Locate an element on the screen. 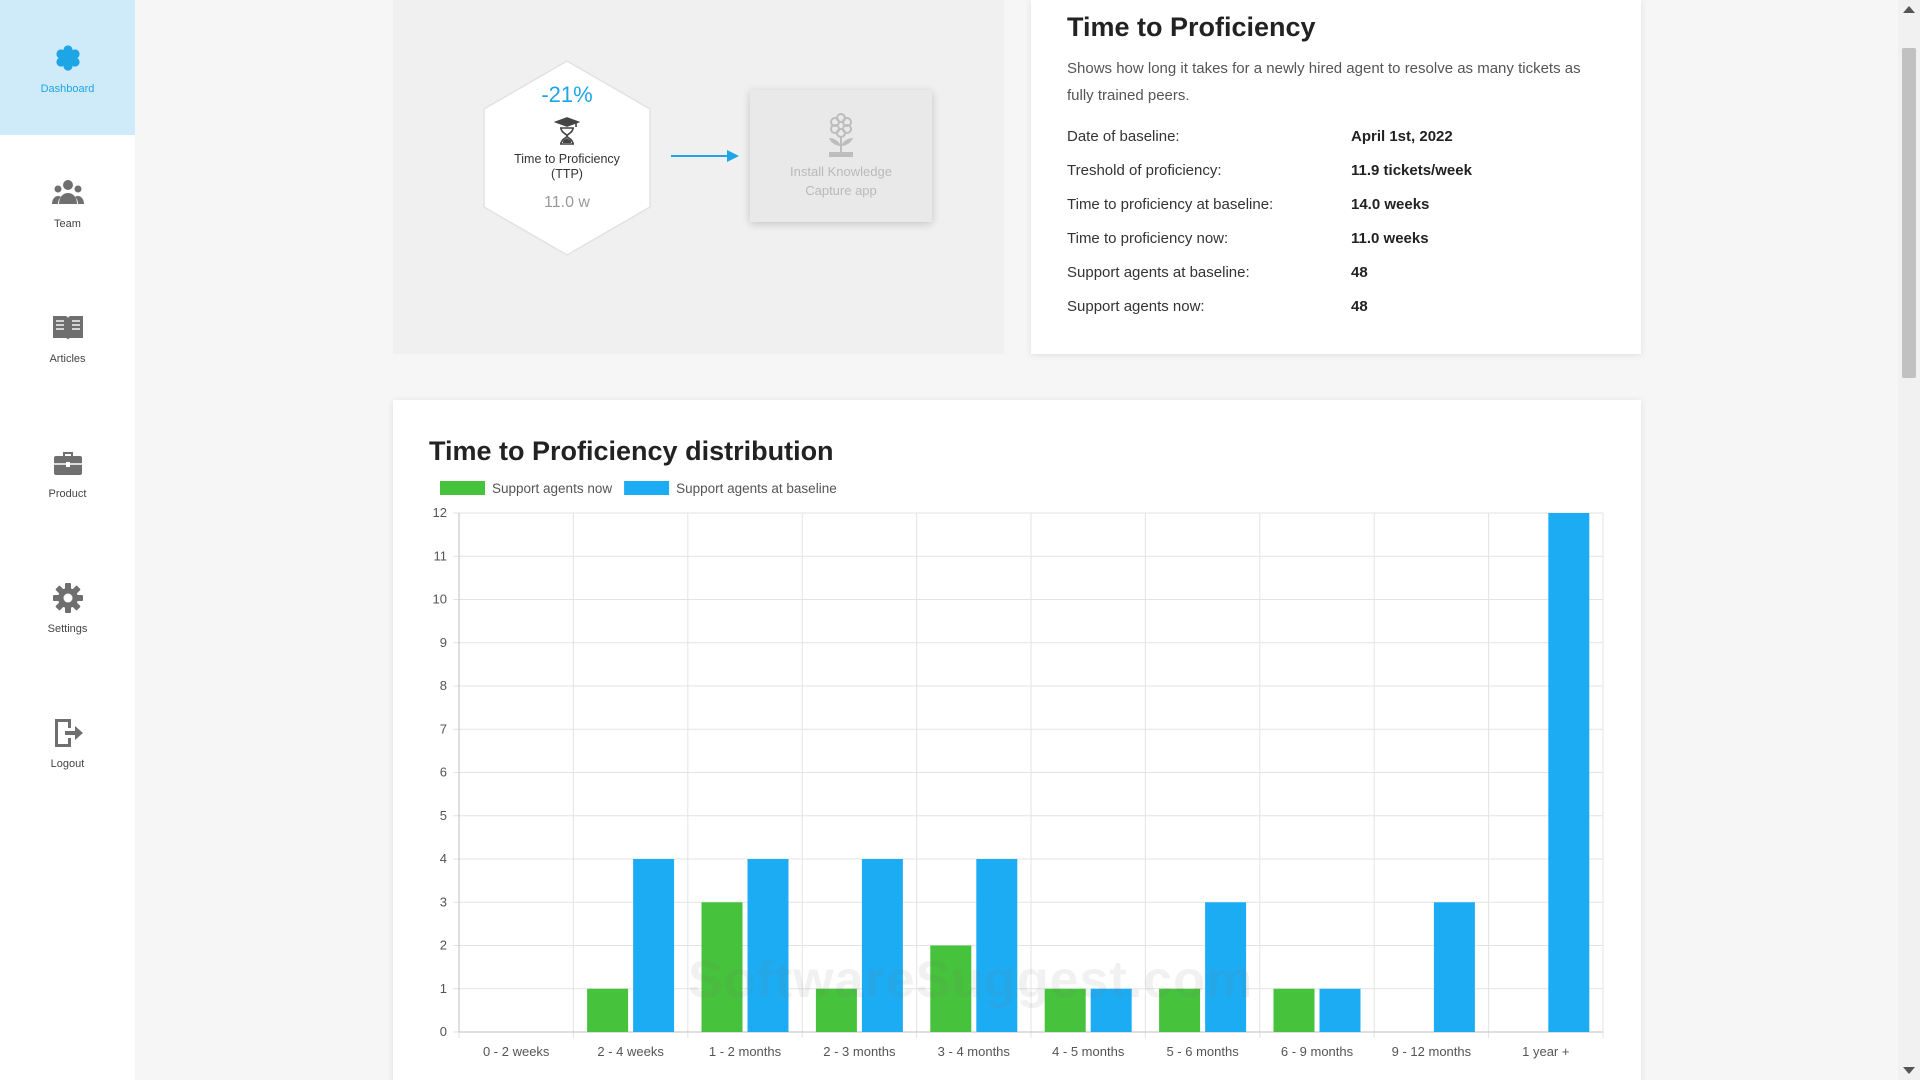 The height and width of the screenshot is (1080, 1920). sidebar-item-label: Team is located at coordinates (67, 223).